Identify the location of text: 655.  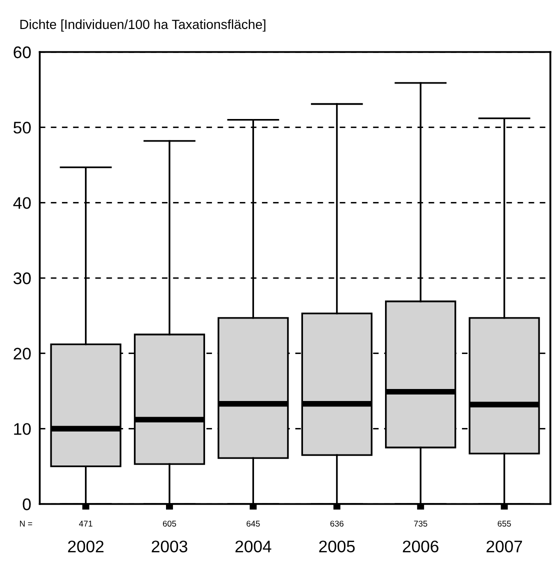
(504, 523).